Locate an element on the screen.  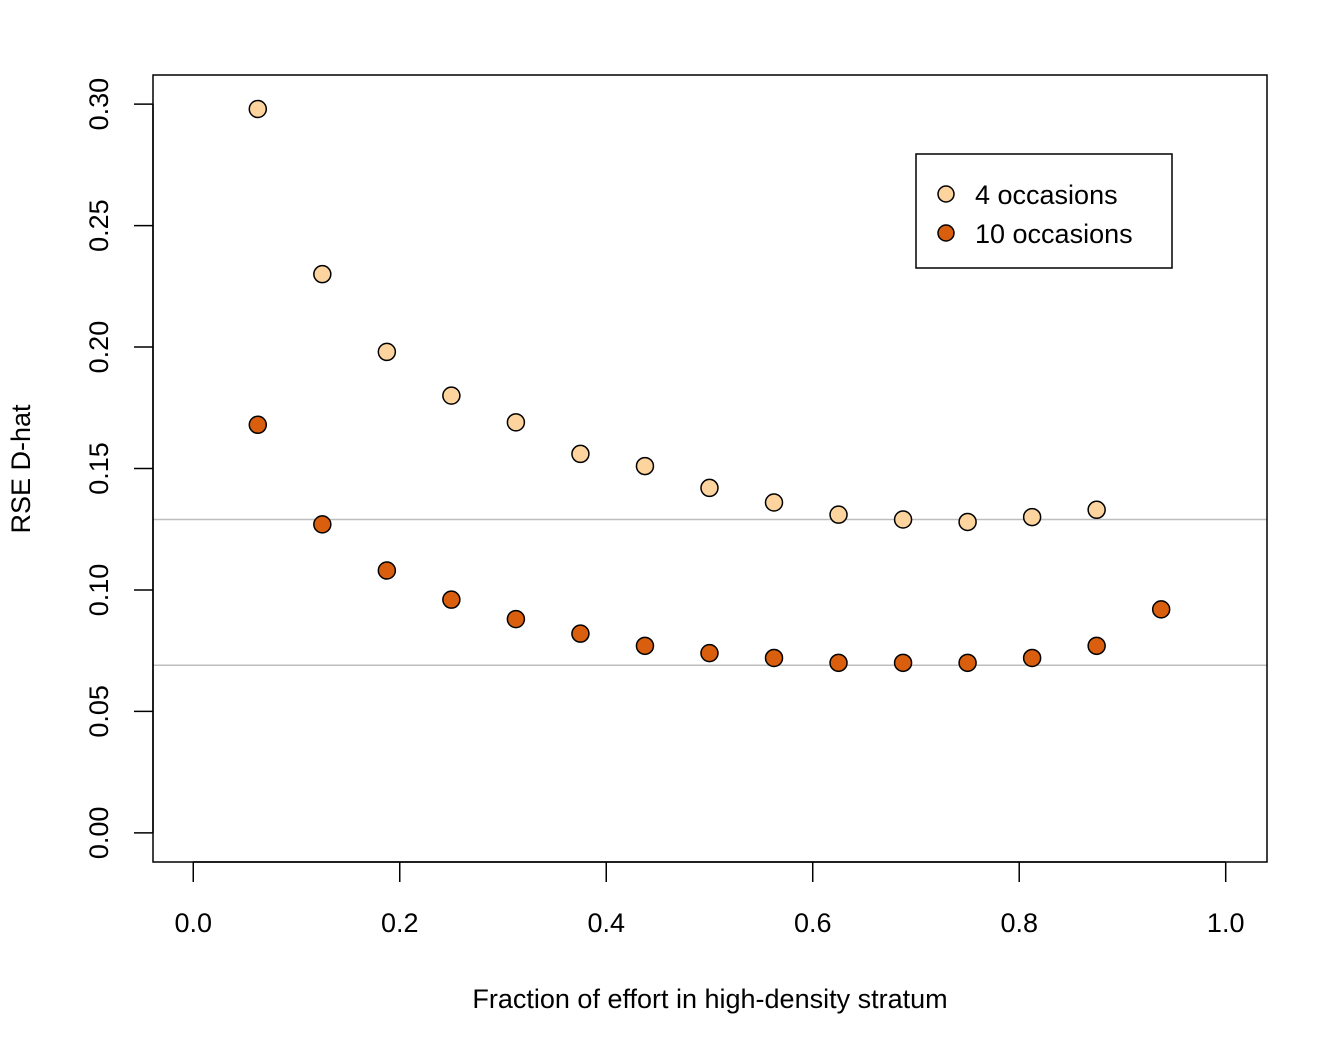
y-axis-title: RSE D-hat is located at coordinates (21, 469).